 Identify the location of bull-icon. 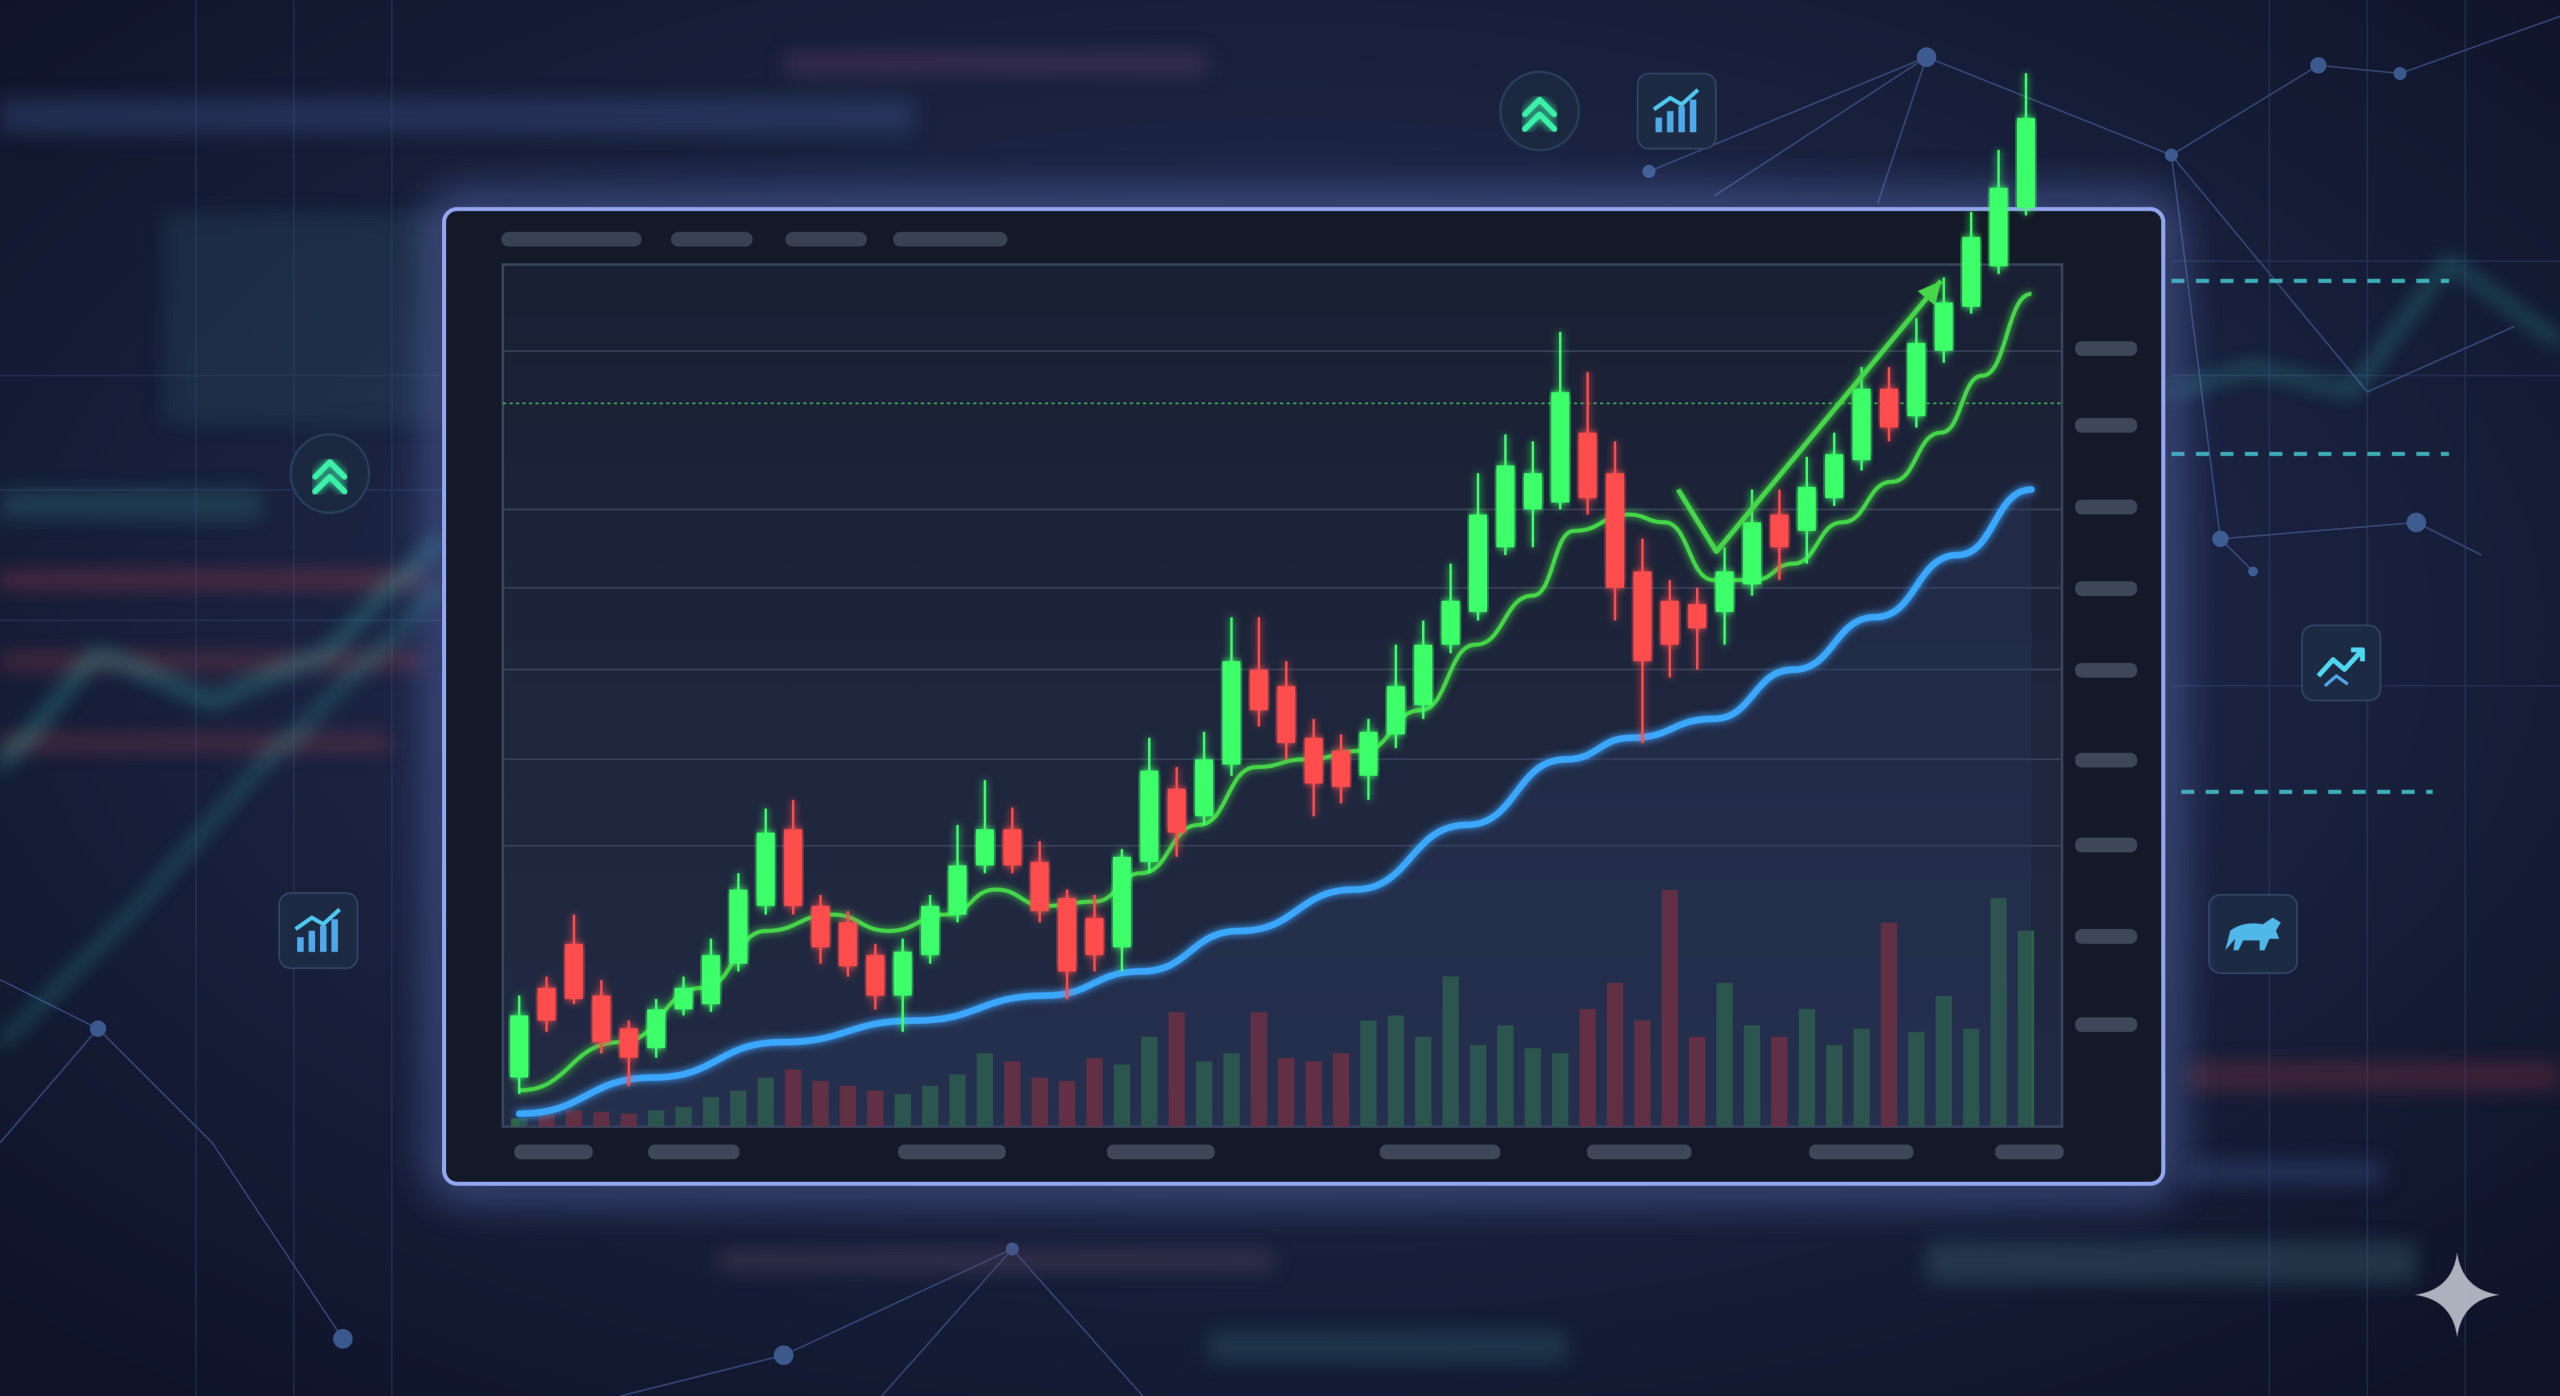
(2253, 933).